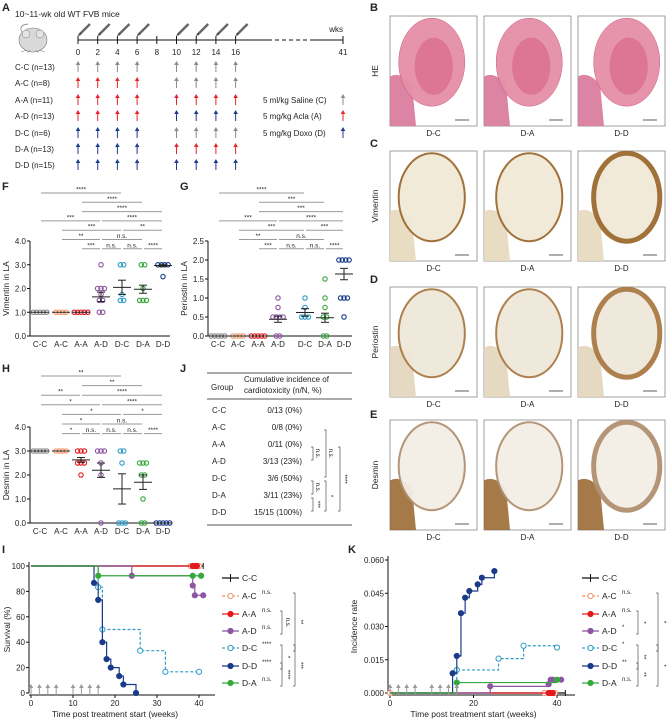 The height and width of the screenshot is (720, 669). Describe the element at coordinates (623, 628) in the screenshot. I see `legend-significance: *` at that location.